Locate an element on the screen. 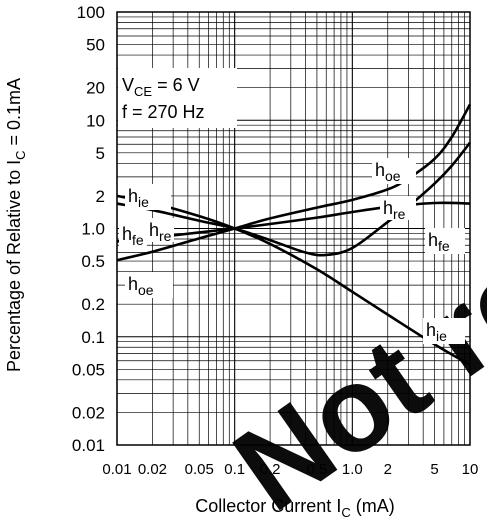 This screenshot has width=487, height=522. y-tick-label: 1.0 is located at coordinates (93, 229).